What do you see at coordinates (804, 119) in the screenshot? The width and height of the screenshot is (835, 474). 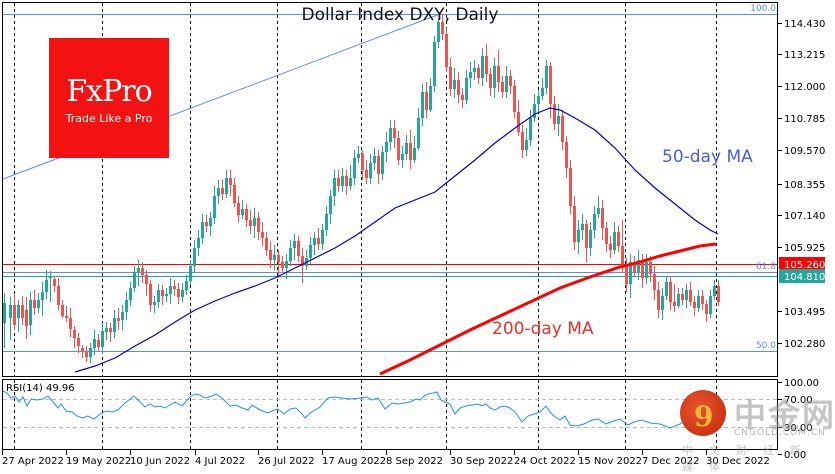 I see `svg-text: 110.785` at bounding box center [804, 119].